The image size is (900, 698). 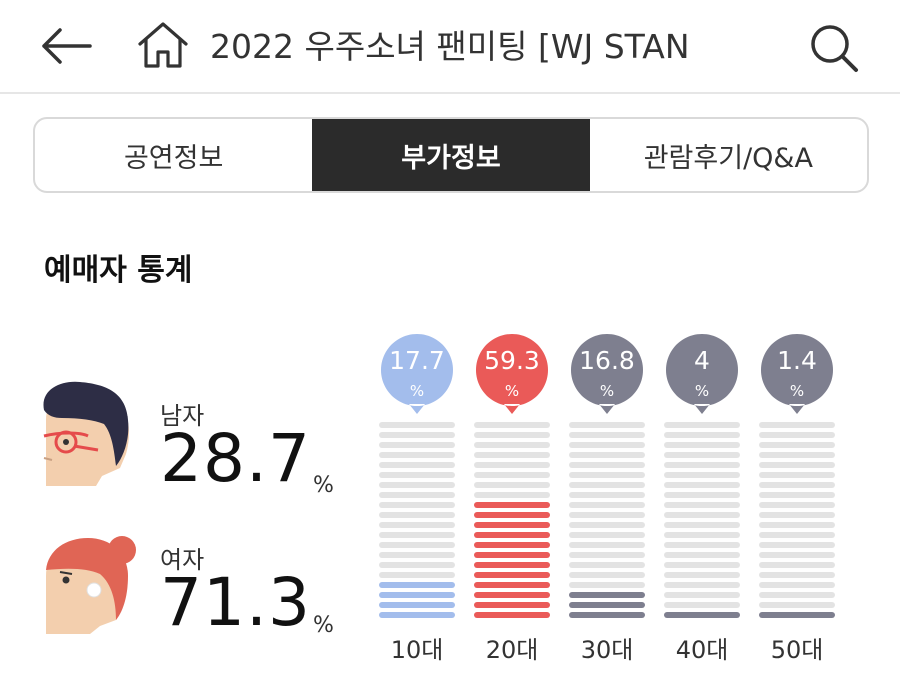 I want to click on age-30s-label: 30대, so click(x=607, y=650).